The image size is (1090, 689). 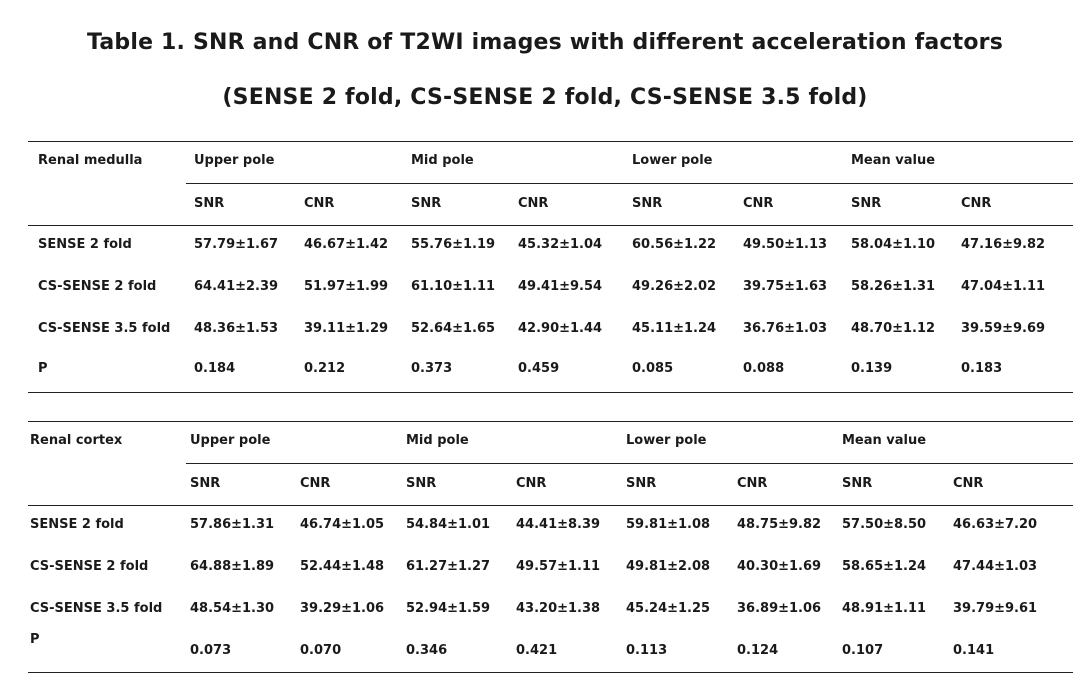 What do you see at coordinates (558, 524) in the screenshot?
I see `table-cell: 44.41±8.39` at bounding box center [558, 524].